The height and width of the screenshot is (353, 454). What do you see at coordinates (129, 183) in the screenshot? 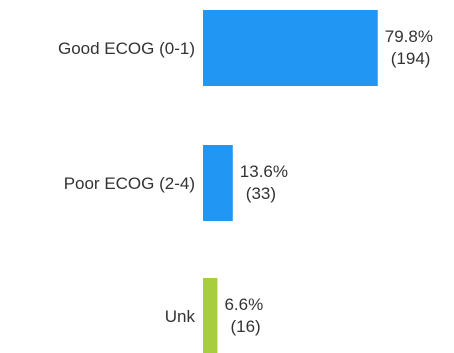
I see `category-label-1: Poor ECOG (2-4)` at bounding box center [129, 183].